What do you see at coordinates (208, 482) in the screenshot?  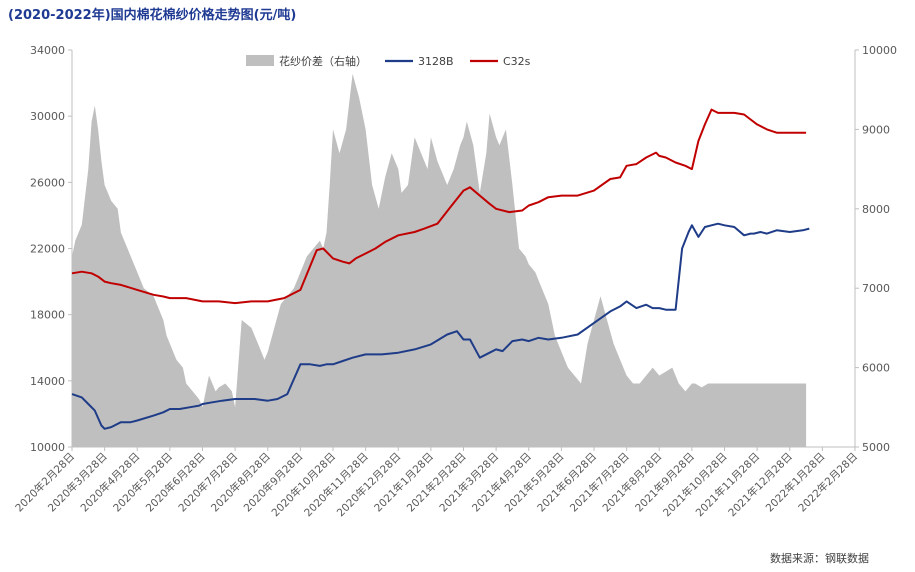 I see `x-tick-label: 2020年7月28日` at bounding box center [208, 482].